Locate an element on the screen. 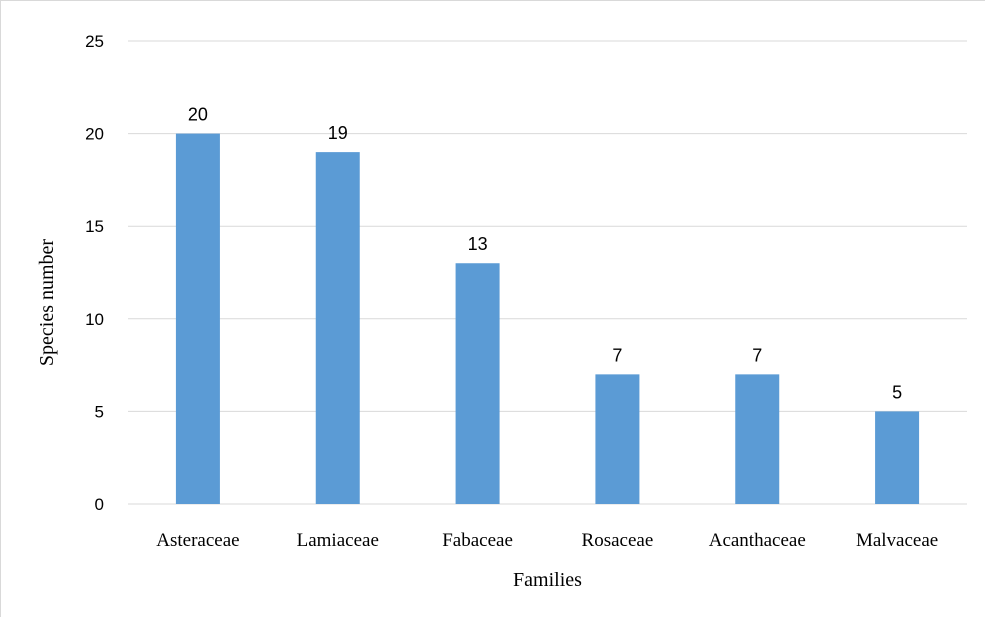  x-tick-label: Rosaceae is located at coordinates (618, 540).